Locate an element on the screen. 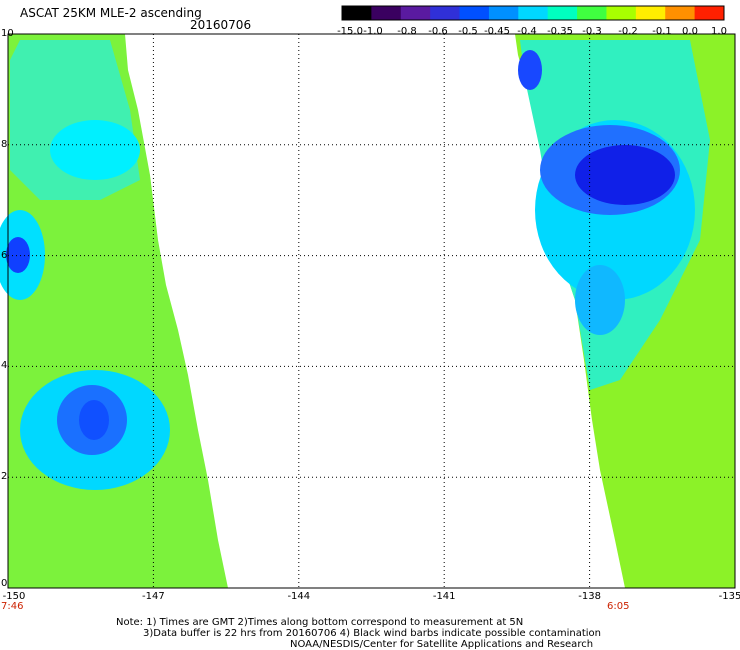  right-deep-blue-core is located at coordinates (625, 175).